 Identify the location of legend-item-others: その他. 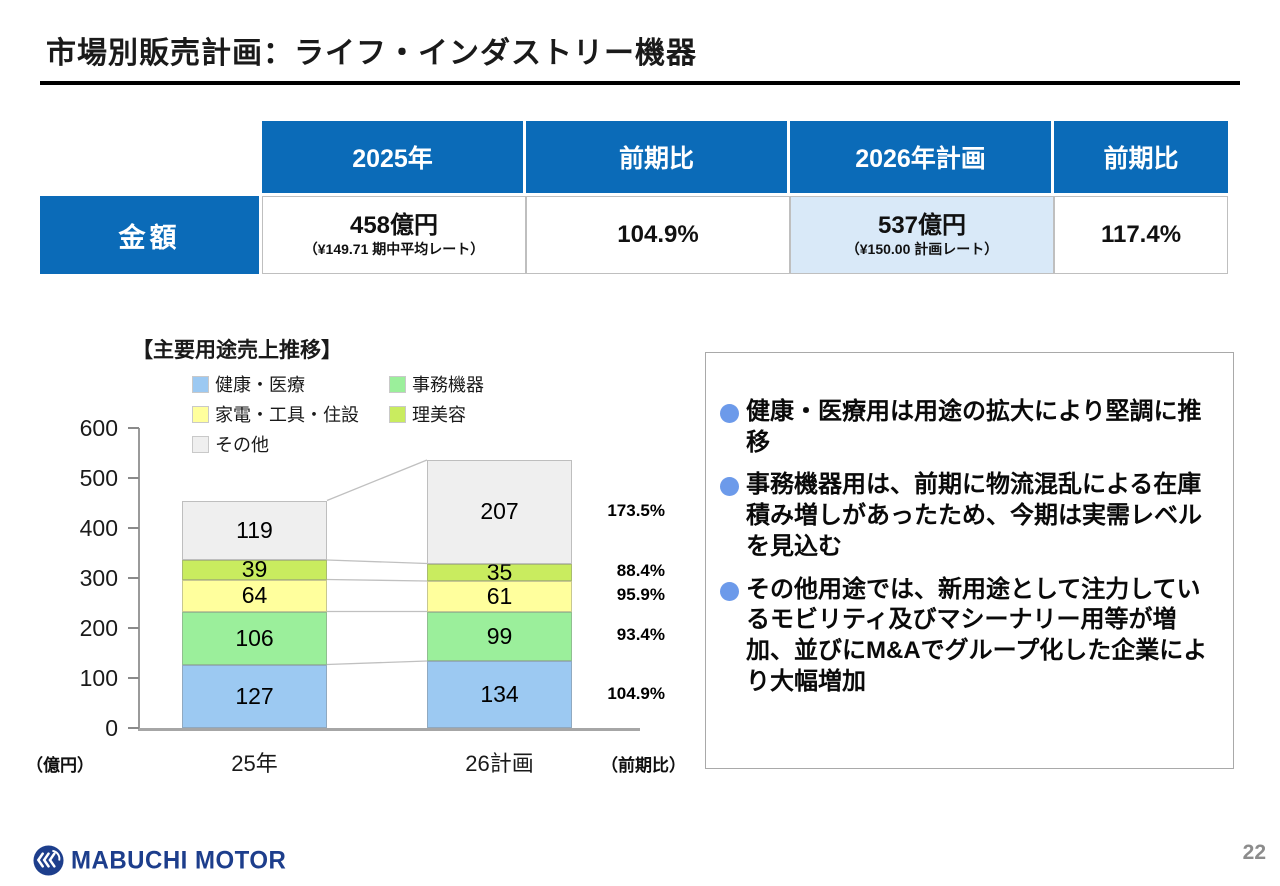
(290, 444).